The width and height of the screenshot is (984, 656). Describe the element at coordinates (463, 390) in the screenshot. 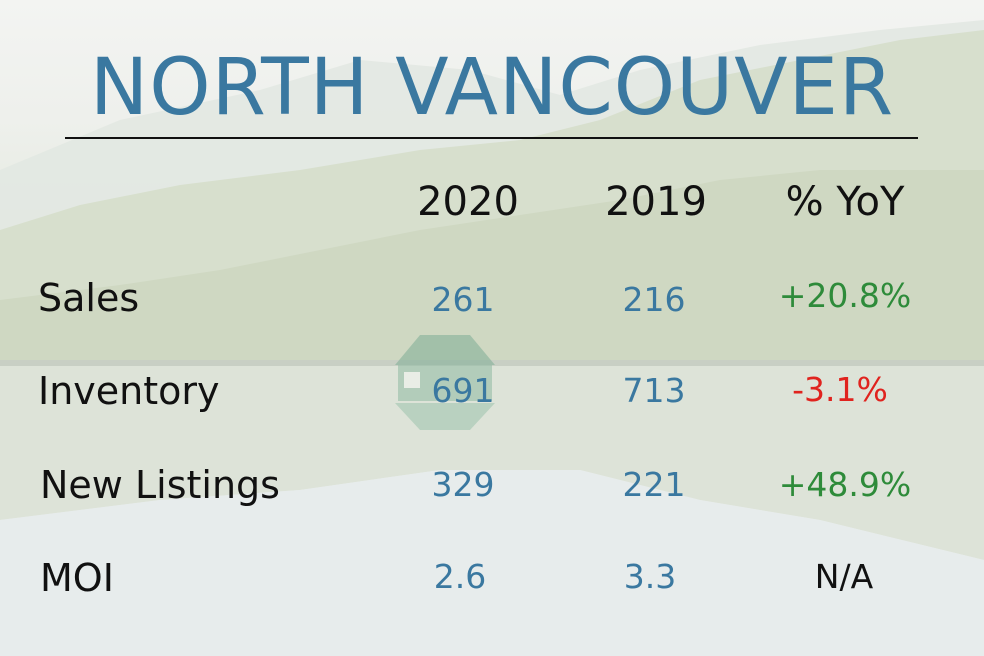

I see `inventory-2020-value: 691` at that location.